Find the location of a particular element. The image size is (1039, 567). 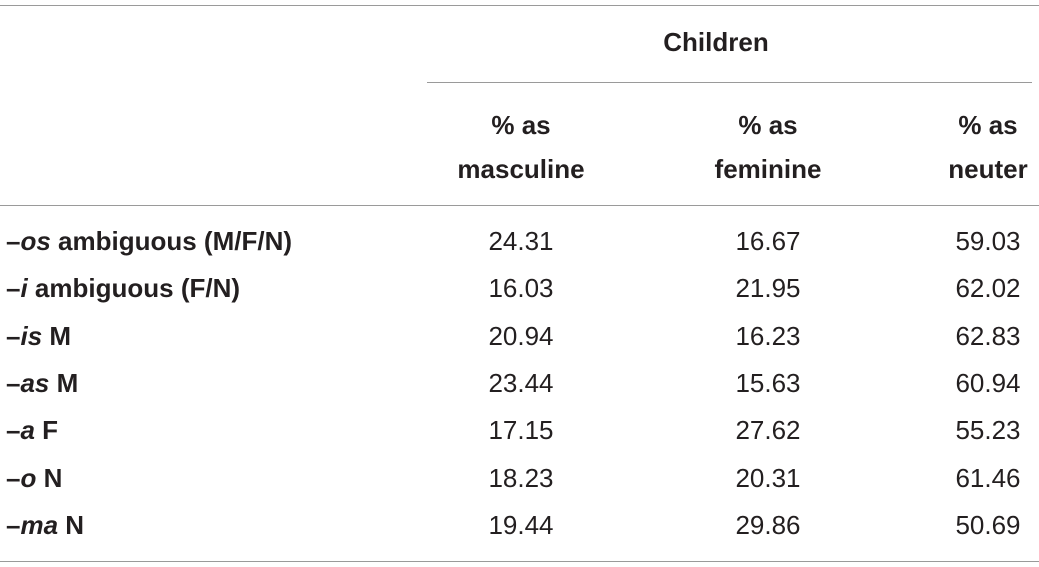

row-label: –ma N is located at coordinates (45, 525).